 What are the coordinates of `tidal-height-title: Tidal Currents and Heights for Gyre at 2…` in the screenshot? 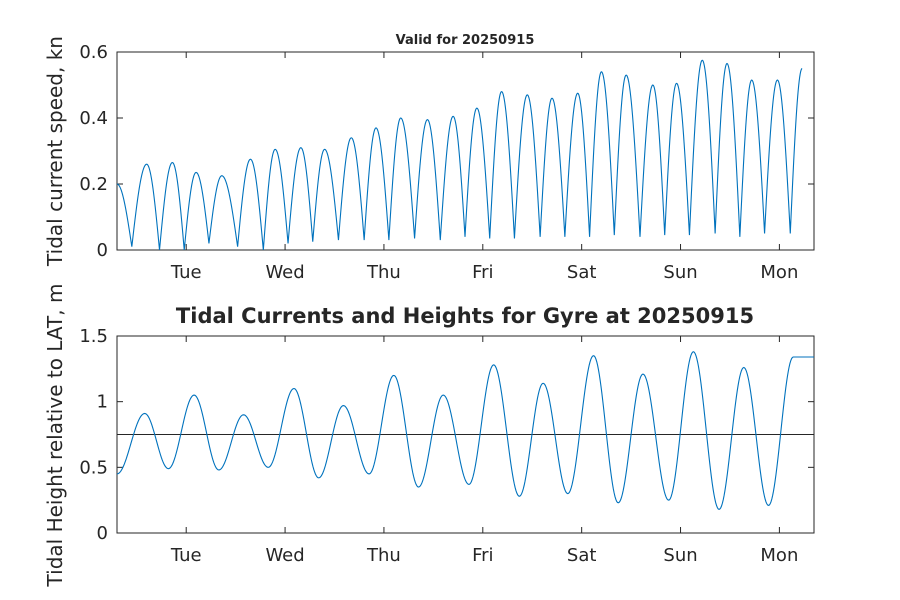 It's located at (465, 316).